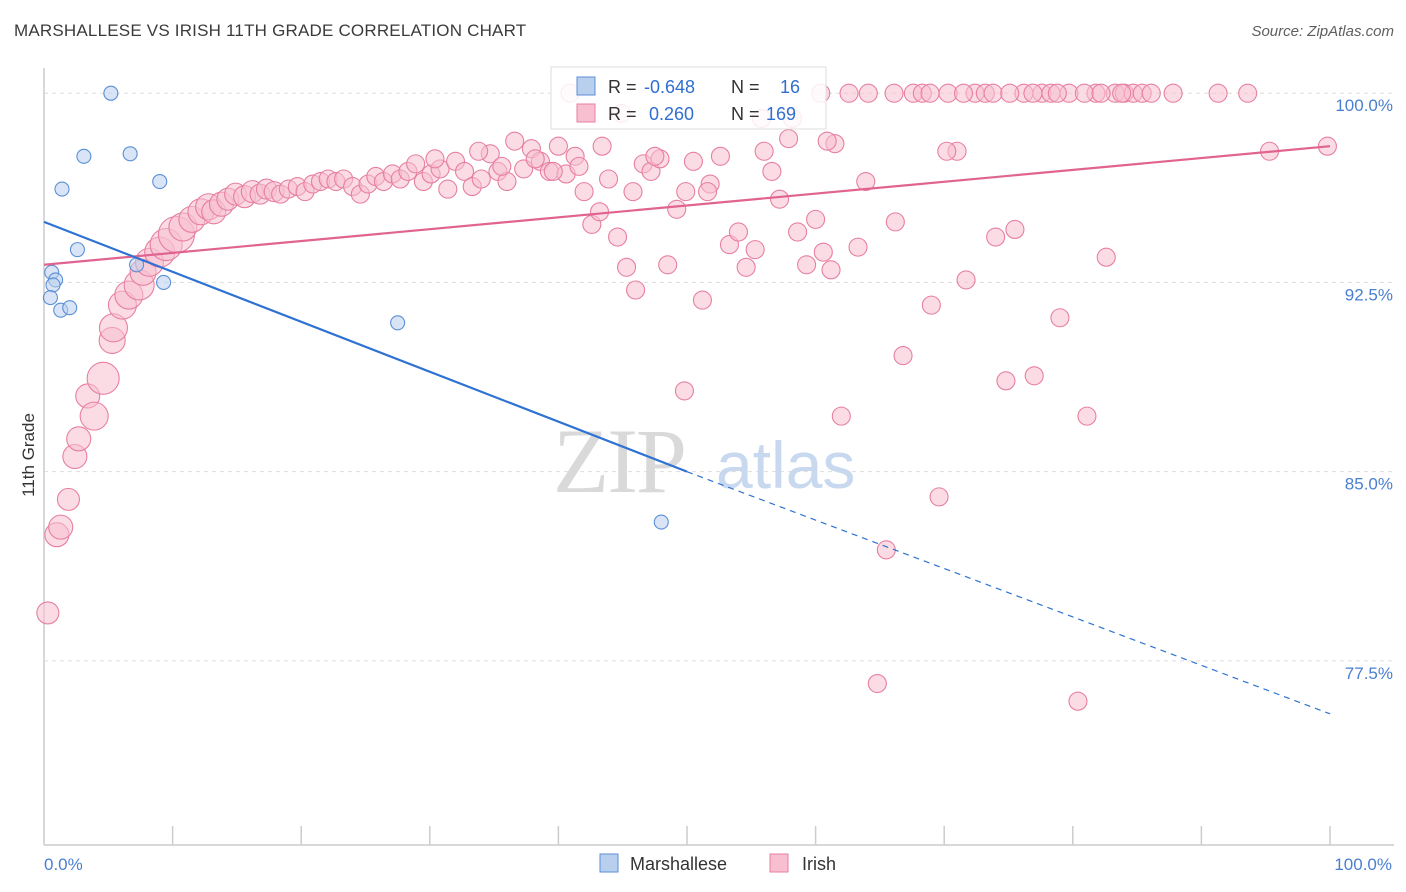 The image size is (1406, 892). What do you see at coordinates (745, 87) in the screenshot?
I see `legend-n-label-1: N =` at bounding box center [745, 87].